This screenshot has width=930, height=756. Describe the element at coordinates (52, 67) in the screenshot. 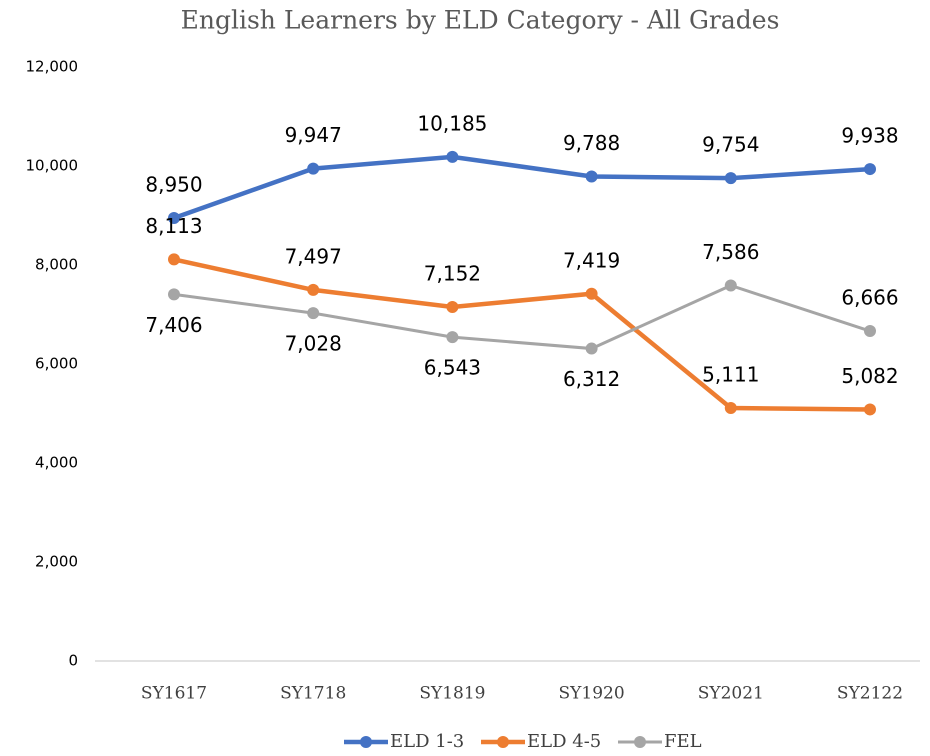

I see `y-tick-label: 12,000` at that location.